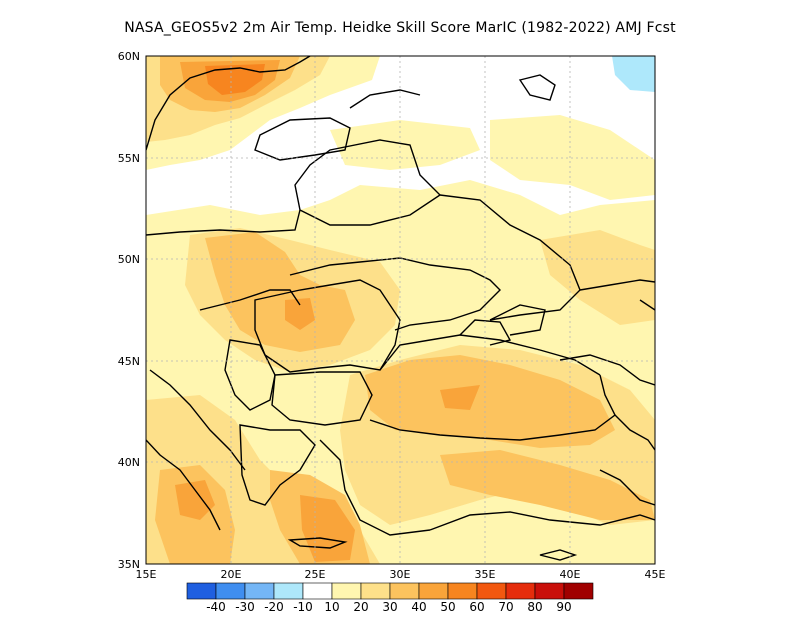  What do you see at coordinates (235, 79) in the screenshot?
I see `shade-50-baltic` at bounding box center [235, 79].